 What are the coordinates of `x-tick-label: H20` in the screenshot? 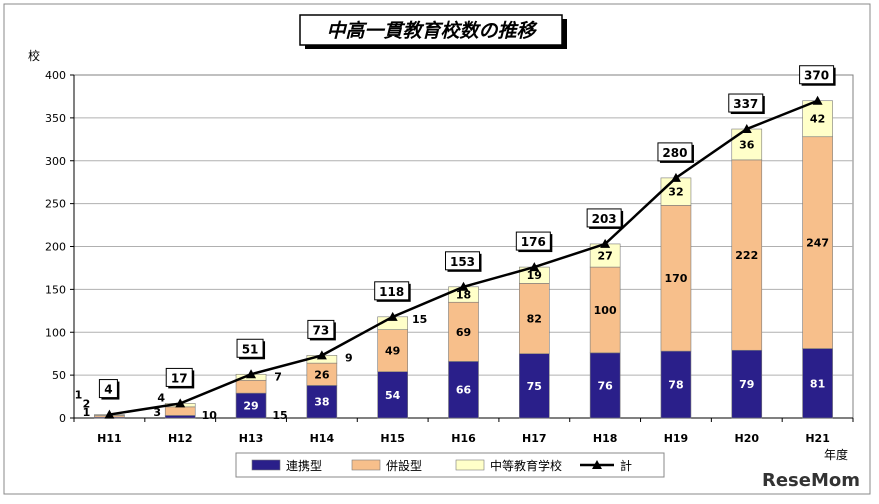 It's located at (747, 438).